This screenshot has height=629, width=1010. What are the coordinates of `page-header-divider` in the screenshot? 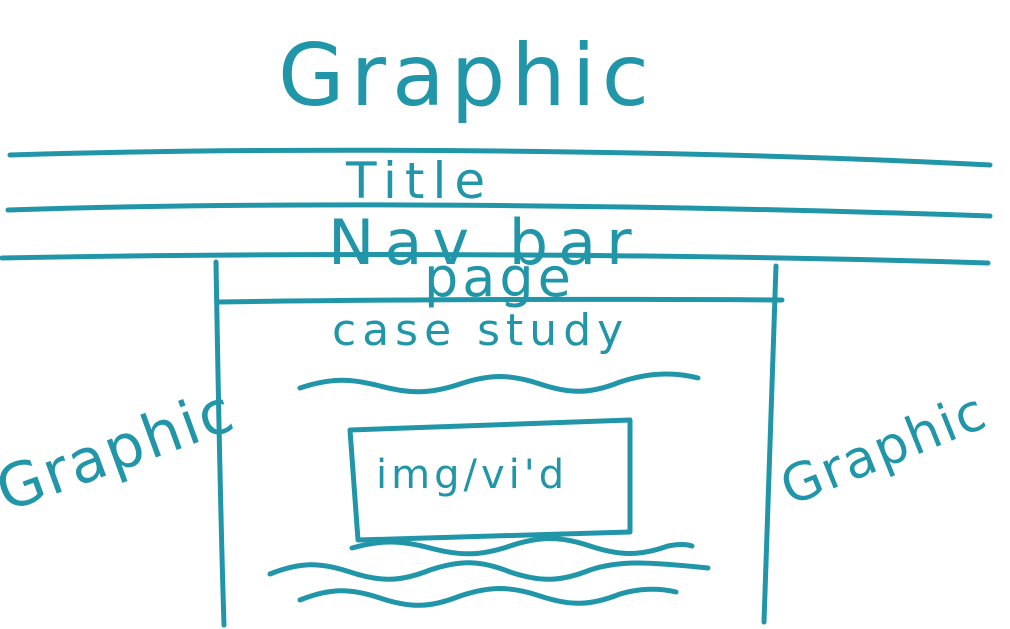 It's located at (500, 300).